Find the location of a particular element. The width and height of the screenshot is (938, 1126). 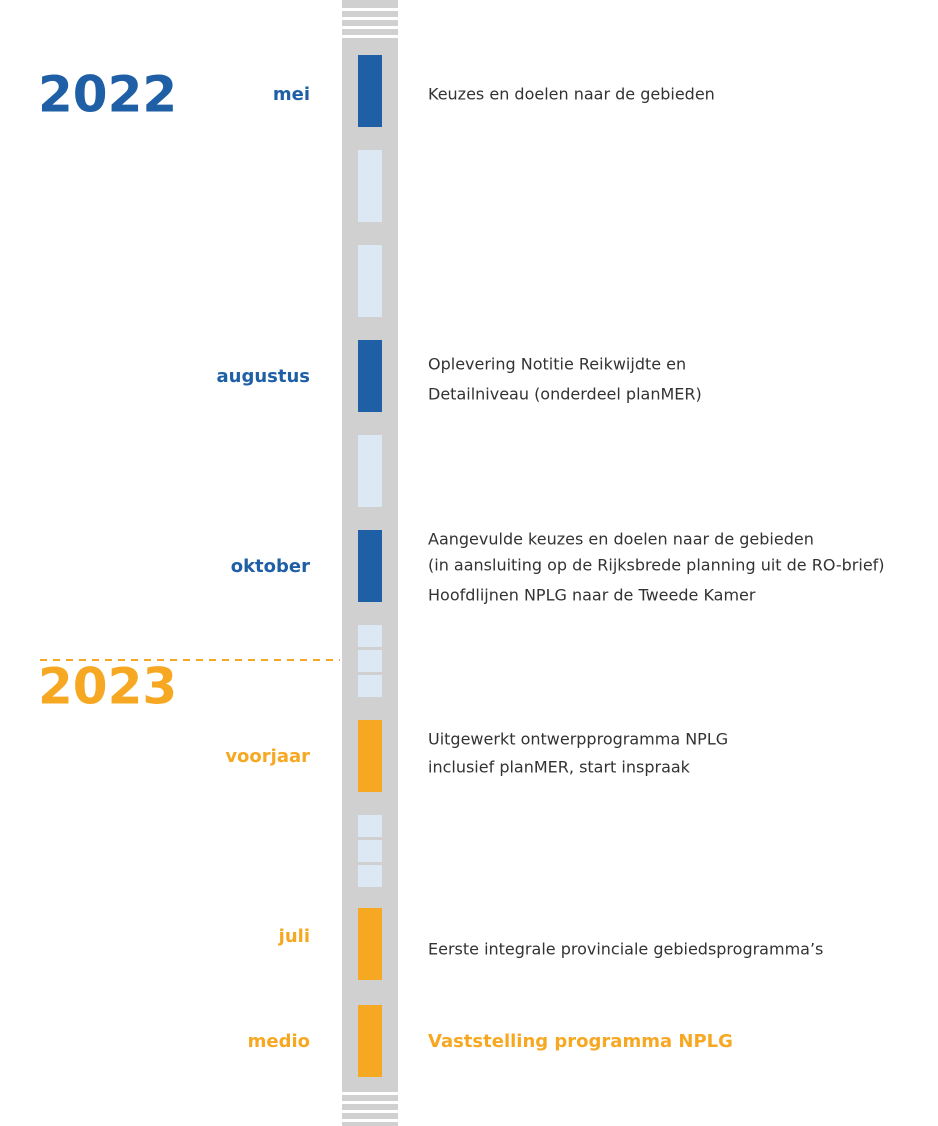

track is located at coordinates (370, 563).